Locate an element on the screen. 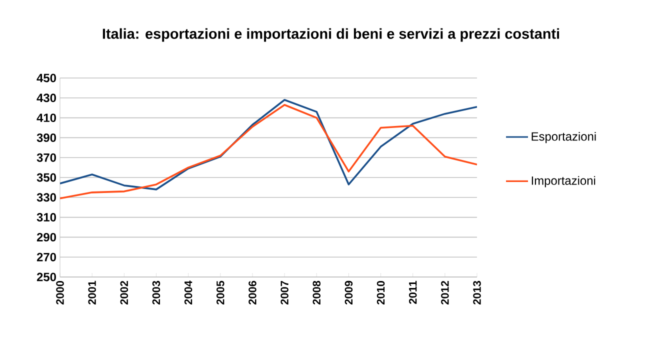 This screenshot has height=355, width=662. x-tick-label: 2002 is located at coordinates (124, 292).